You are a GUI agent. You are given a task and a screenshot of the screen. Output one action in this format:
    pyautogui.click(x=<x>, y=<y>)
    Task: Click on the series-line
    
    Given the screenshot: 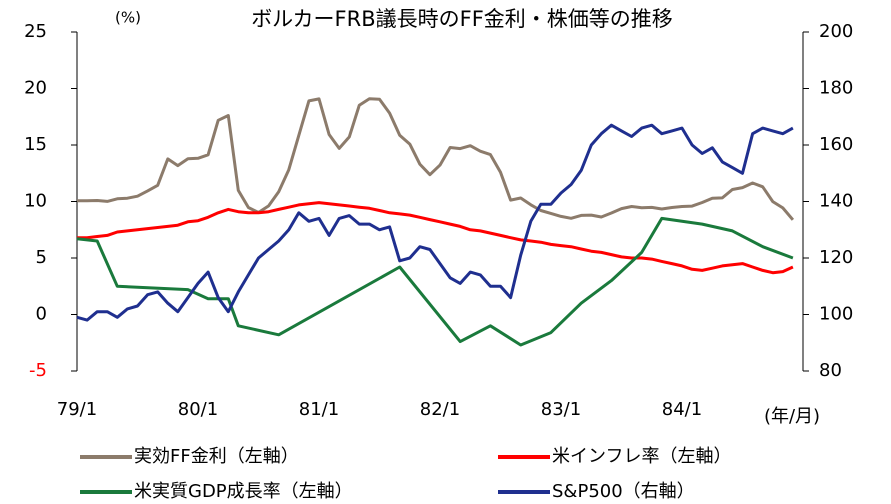 What is the action you would take?
    pyautogui.click(x=435, y=238)
    